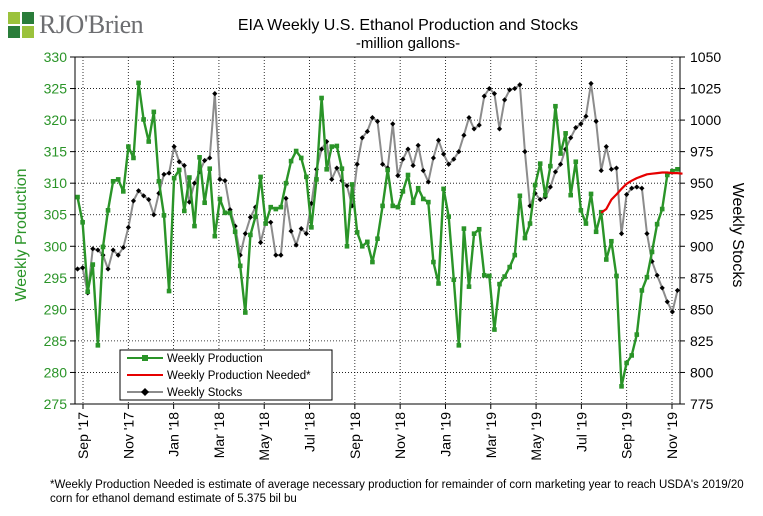  Describe the element at coordinates (56, 120) in the screenshot. I see `y-tick-label-left: 320` at that location.